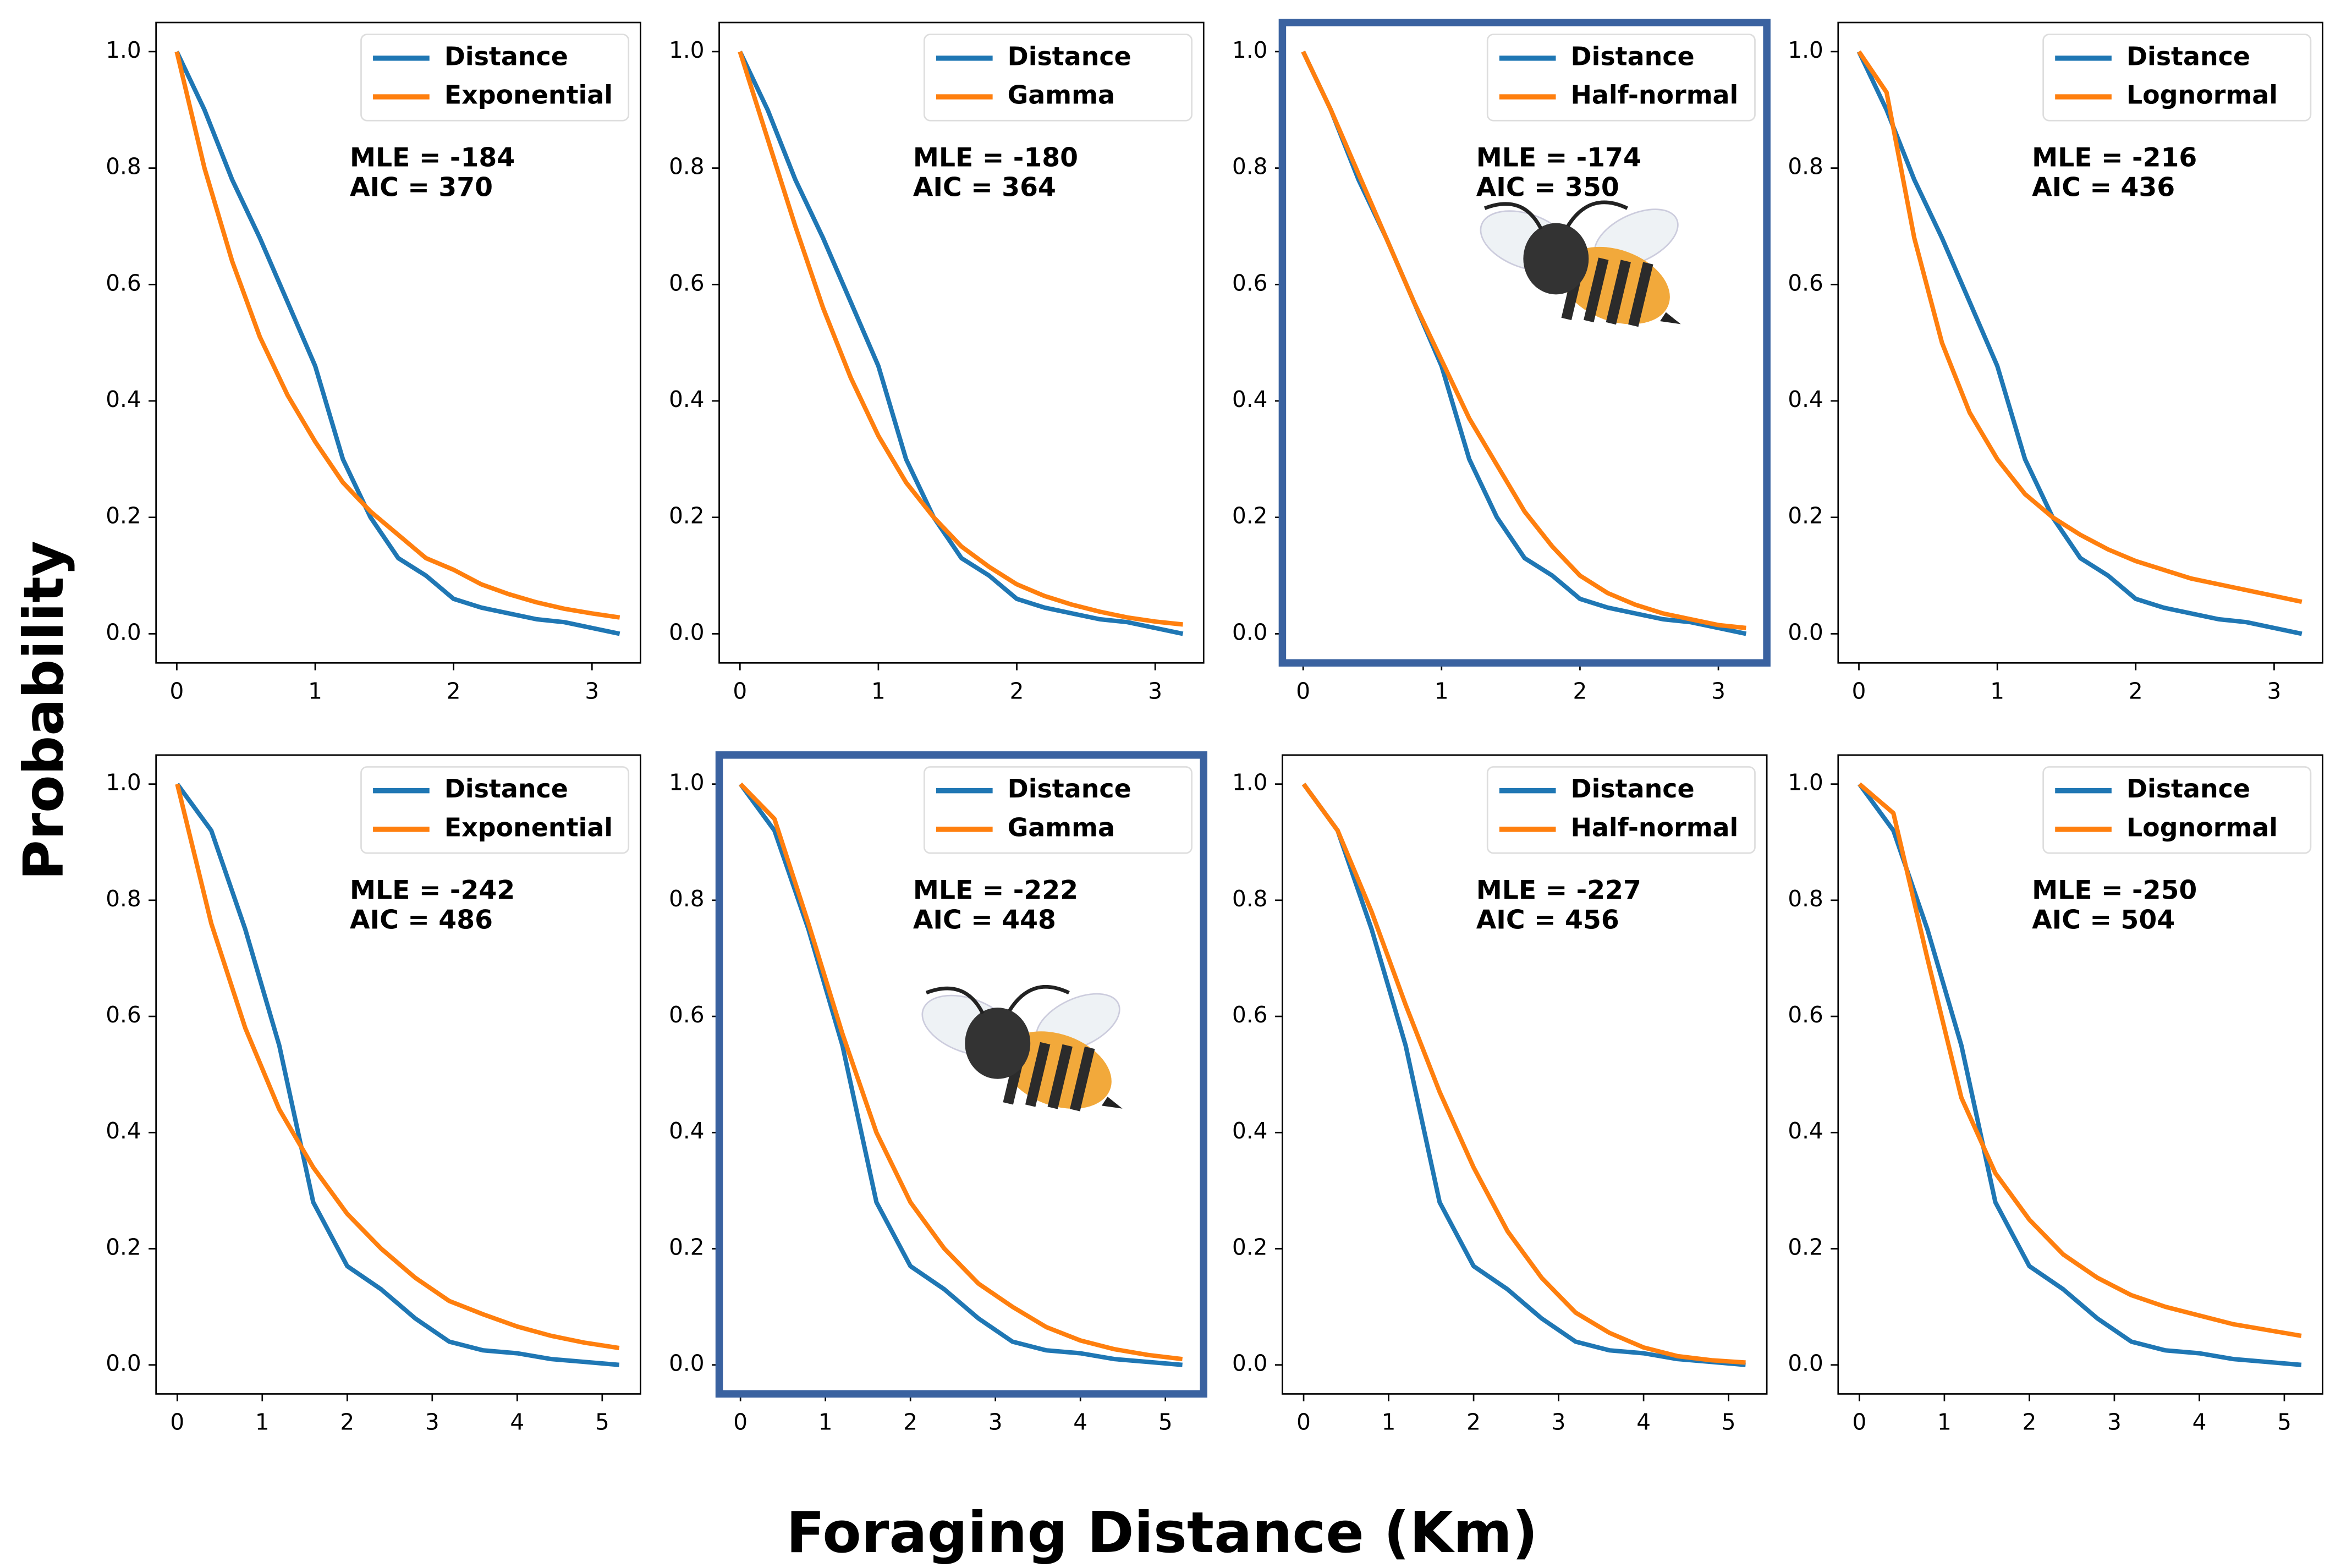 The height and width of the screenshot is (1568, 2330). I want to click on bee-icon, so click(1022, 1048).